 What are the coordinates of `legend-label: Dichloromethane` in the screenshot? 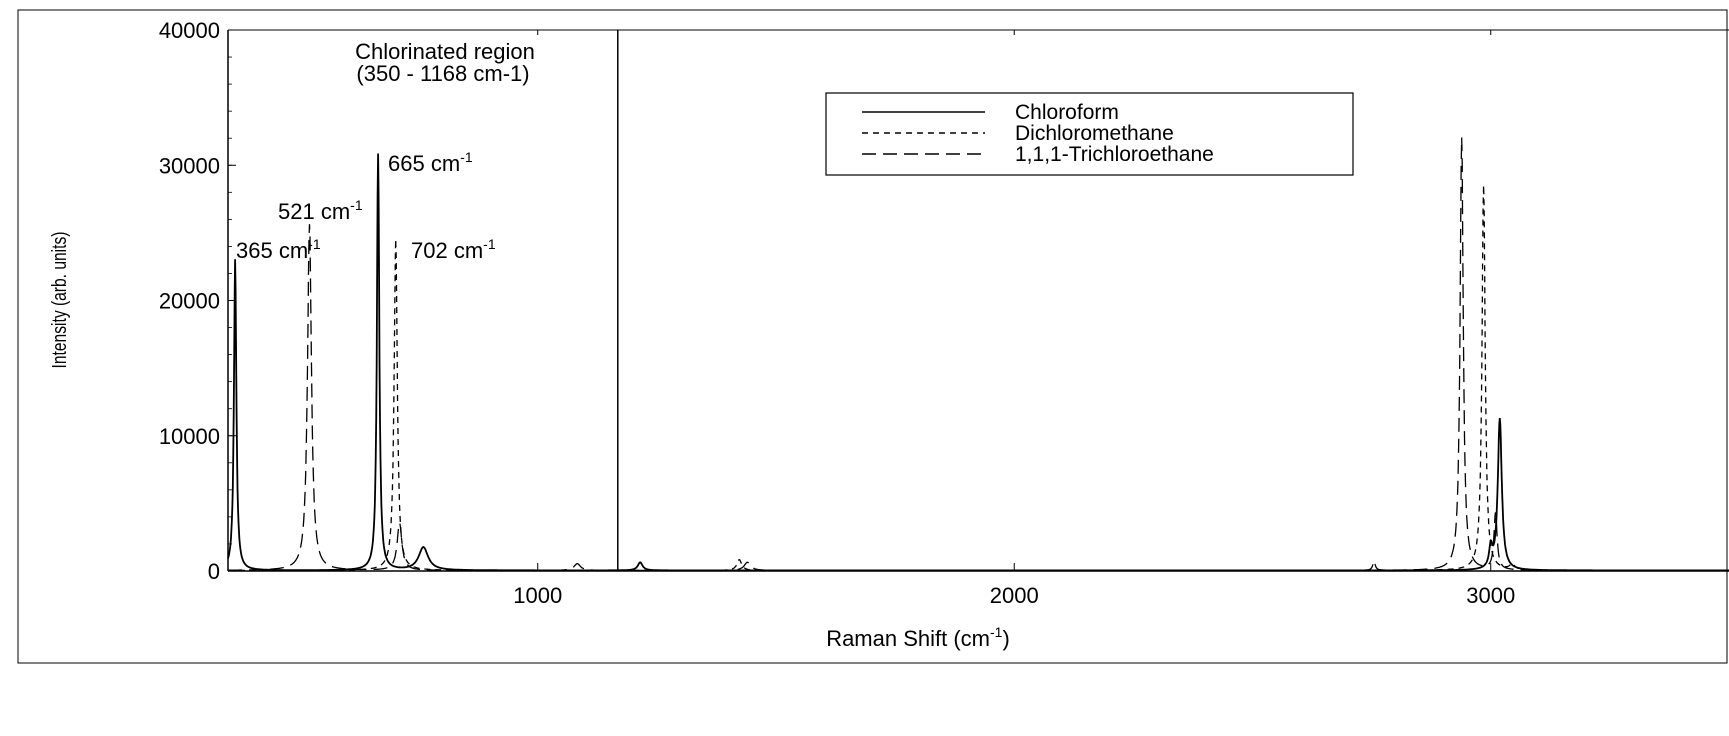 It's located at (1094, 133).